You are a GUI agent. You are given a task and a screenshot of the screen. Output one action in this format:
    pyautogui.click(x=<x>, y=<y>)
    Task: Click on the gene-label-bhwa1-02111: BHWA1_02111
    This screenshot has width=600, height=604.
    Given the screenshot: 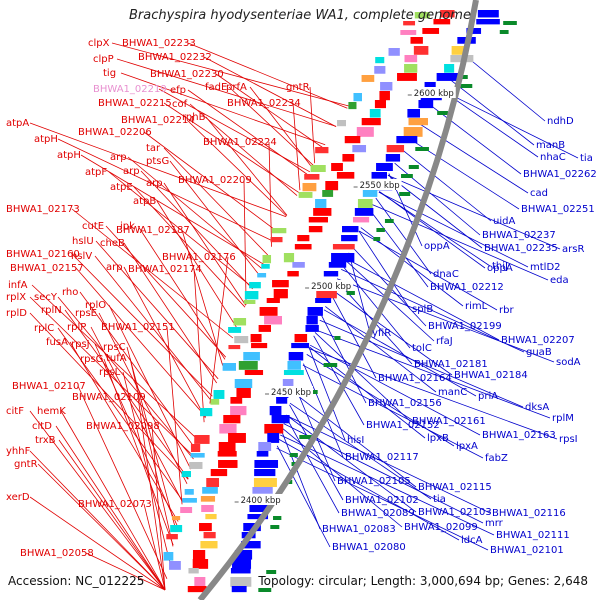 What is the action you would take?
    pyautogui.click(x=533, y=535)
    